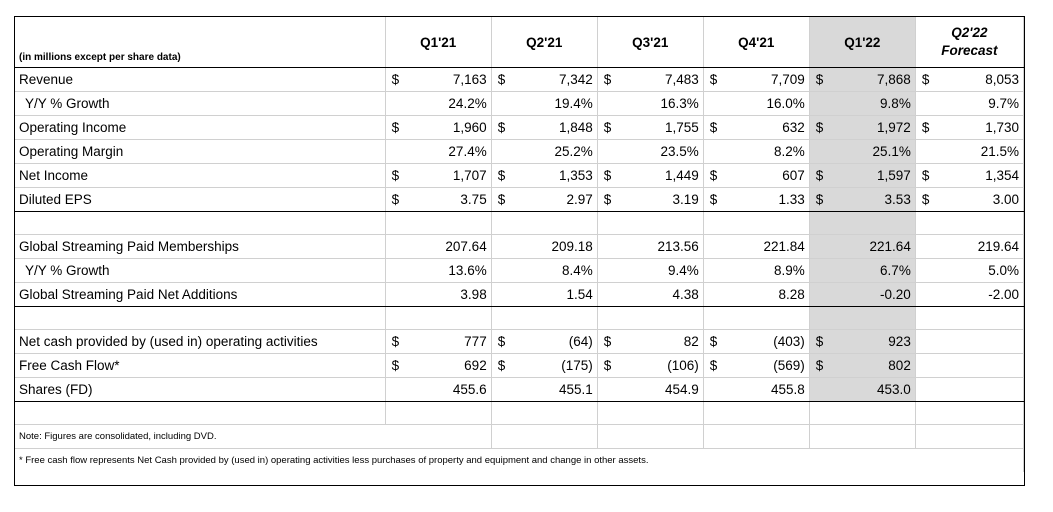 This screenshot has width=1053, height=512. Describe the element at coordinates (970, 246) in the screenshot. I see `table-cell: 219.64` at that location.